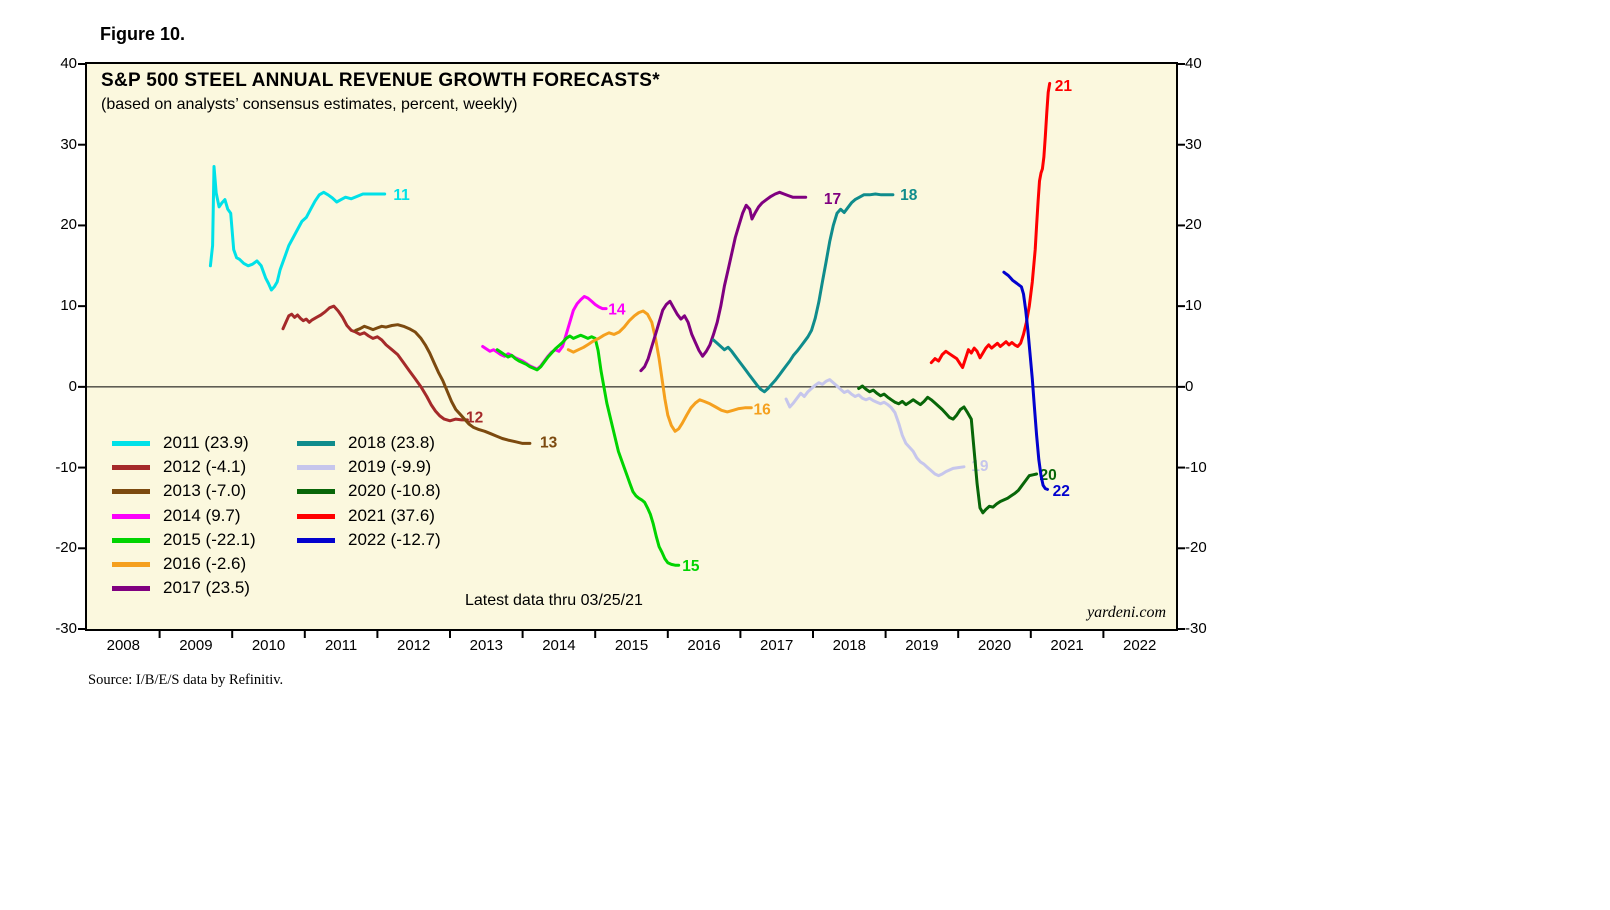  I want to click on y-tick-label-left--10: -10, so click(66, 467).